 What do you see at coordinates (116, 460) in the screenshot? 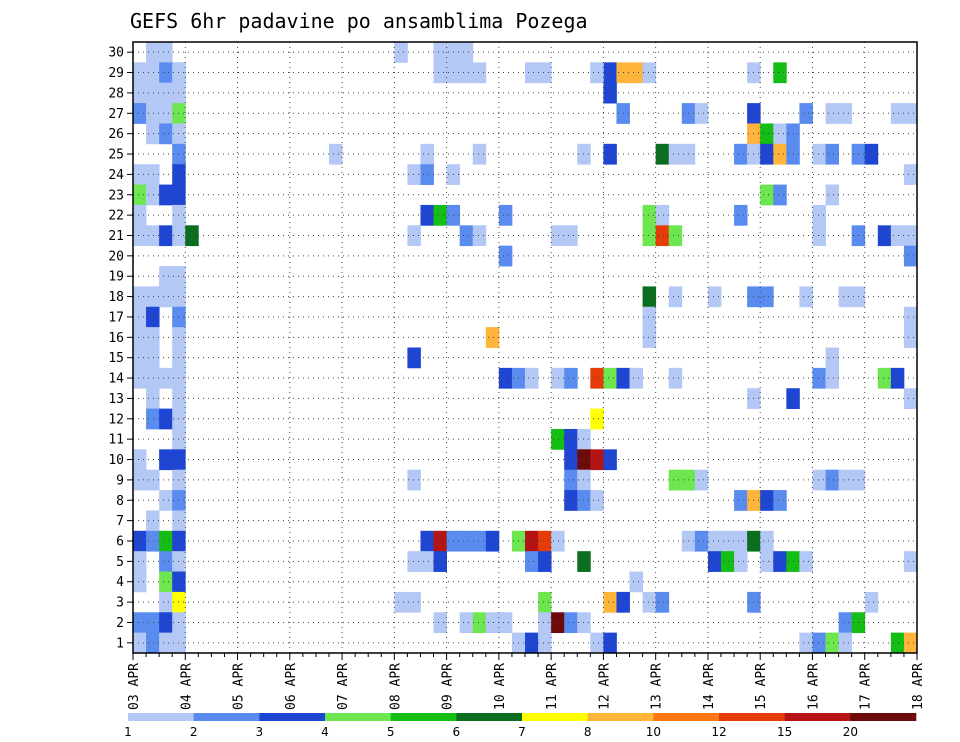
I see `y-tick-label: 10` at bounding box center [116, 460].